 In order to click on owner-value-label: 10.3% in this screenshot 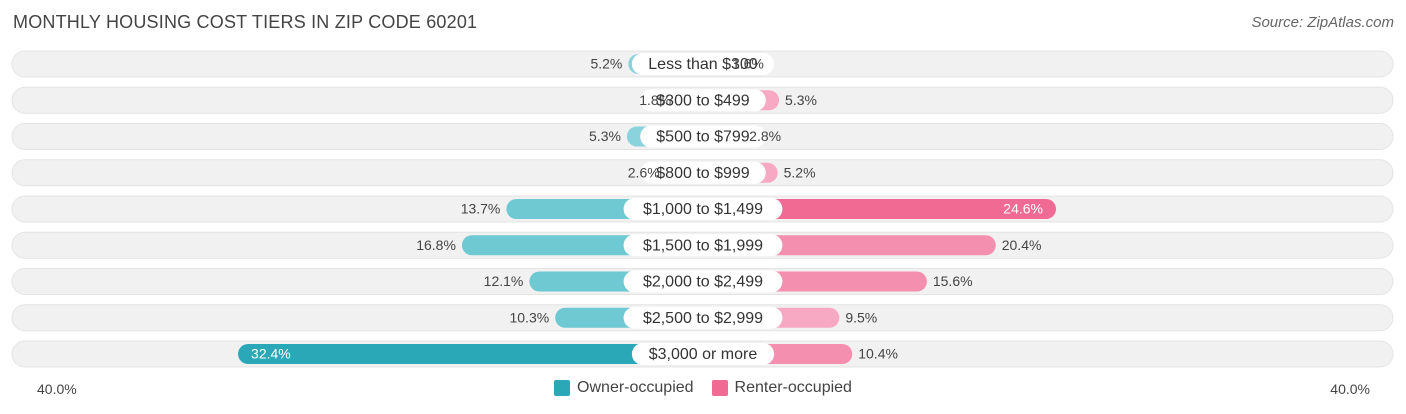, I will do `click(529, 317)`.